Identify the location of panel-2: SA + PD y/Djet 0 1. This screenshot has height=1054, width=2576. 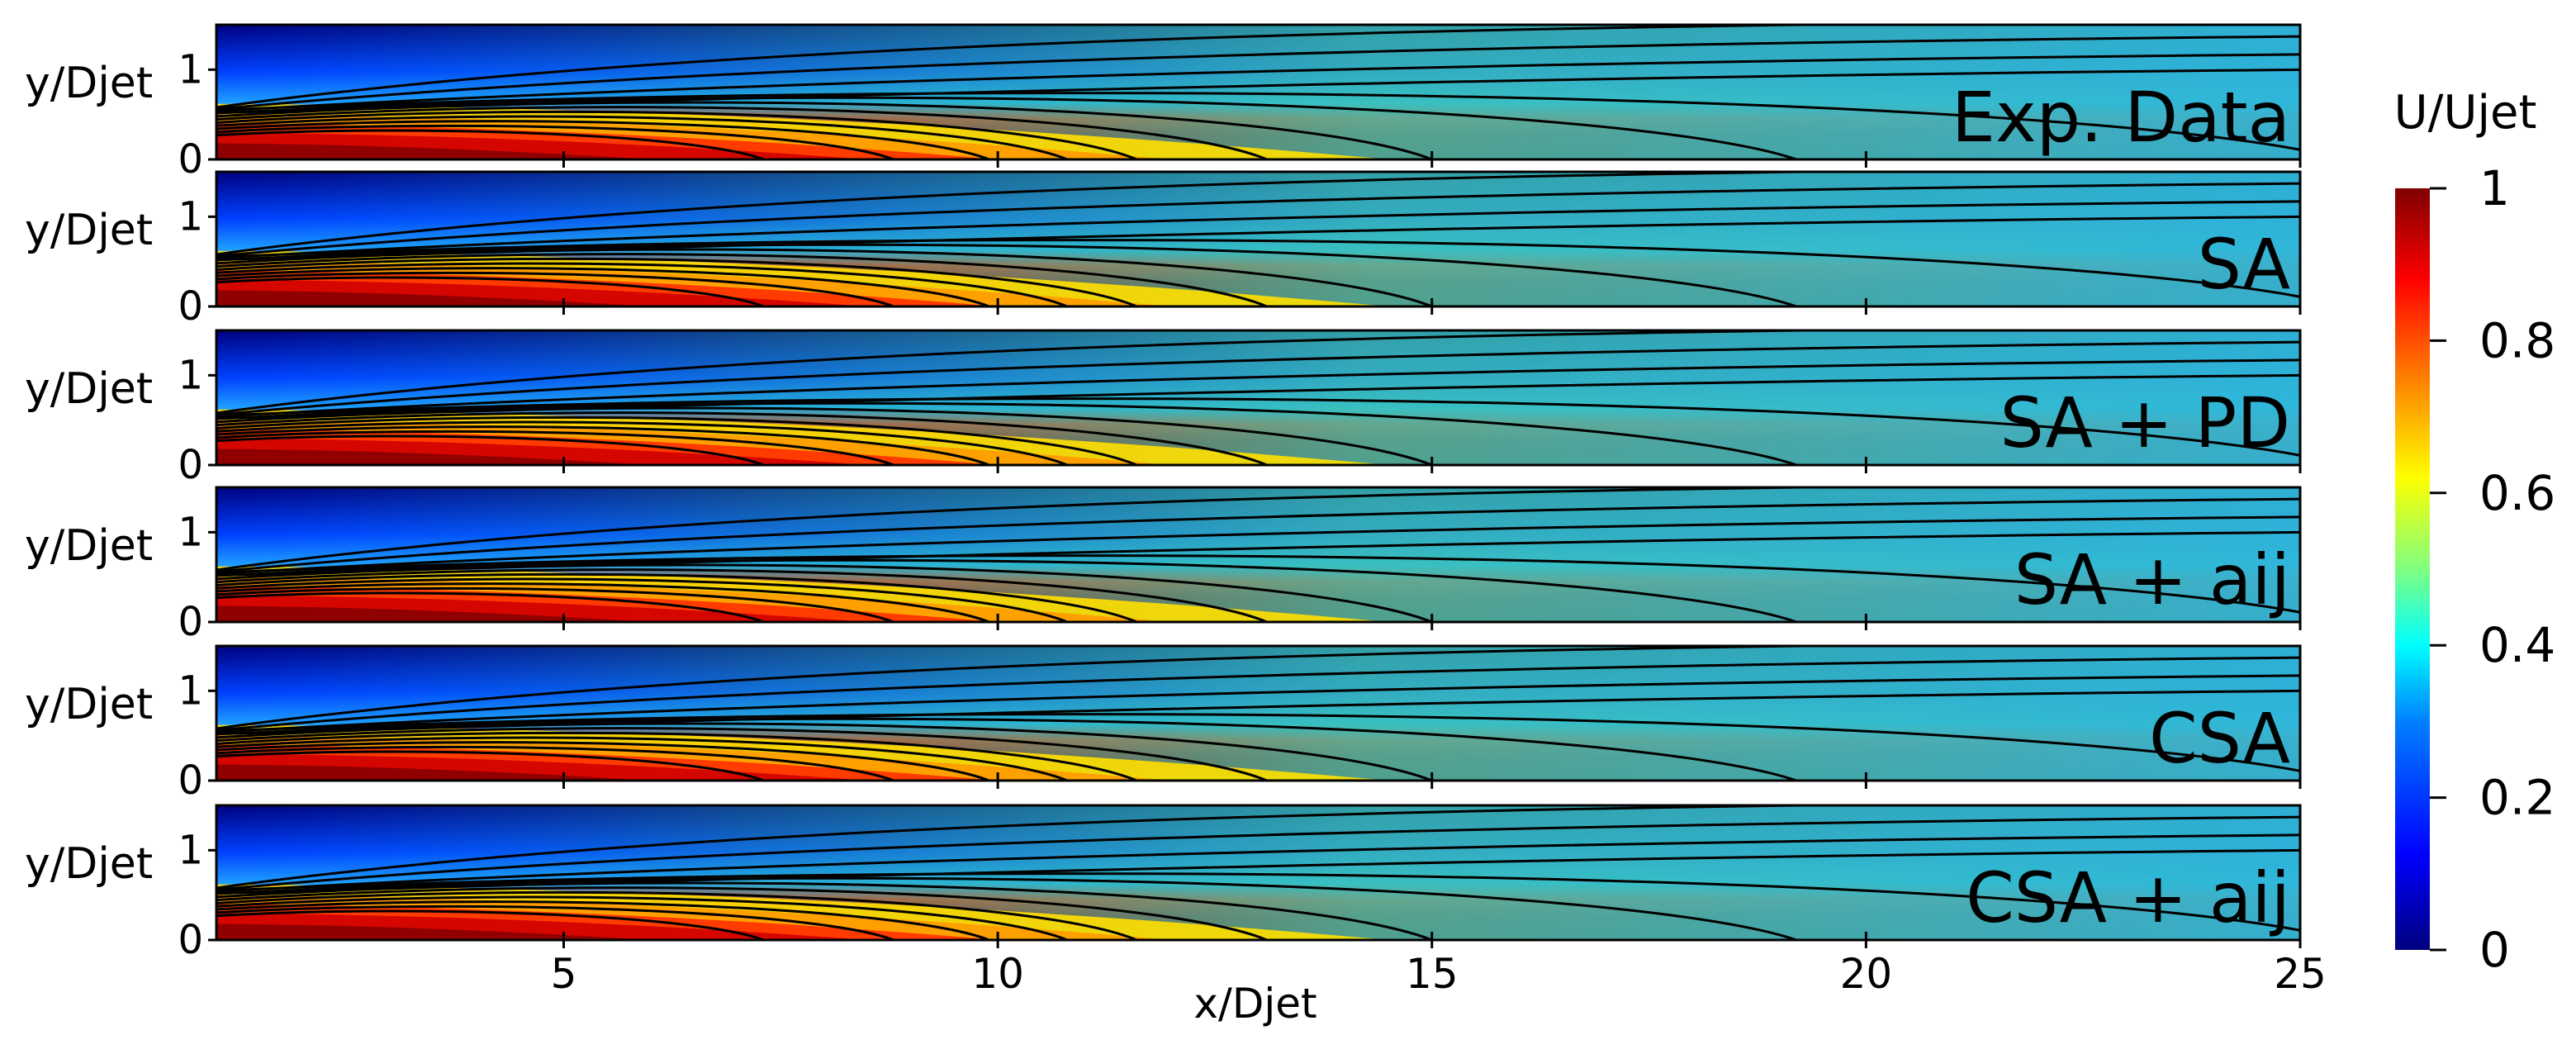
(1163, 409).